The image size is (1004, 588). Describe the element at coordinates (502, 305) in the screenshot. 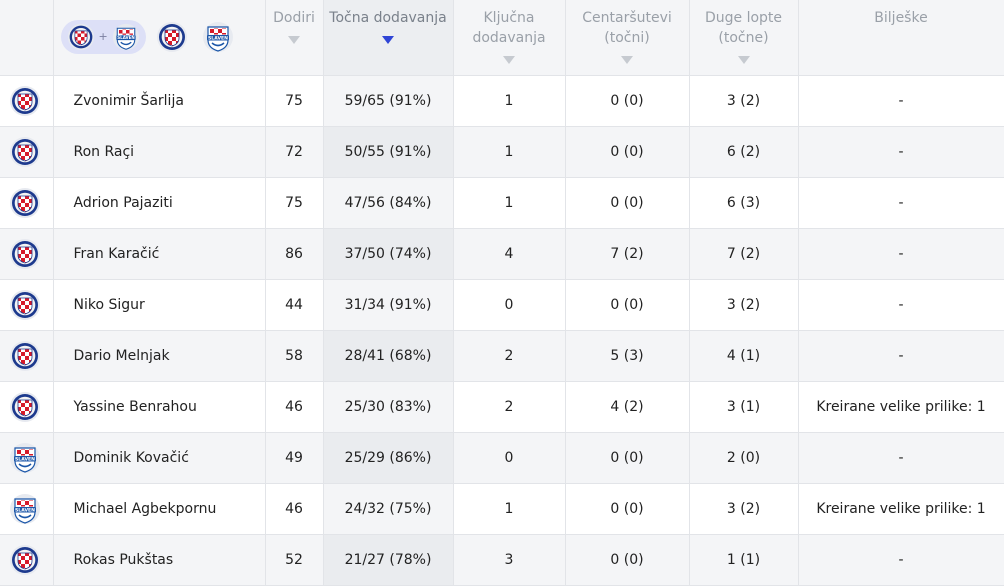

I see `table-row: Niko Sigur 44 31/34 (91%) 0 0 (0) 3 (2) -` at that location.